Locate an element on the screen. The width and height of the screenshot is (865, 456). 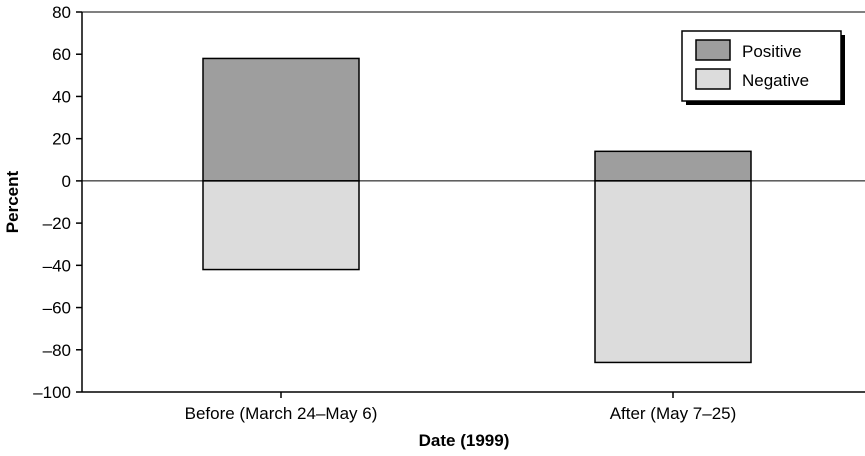
legend-label-negative: Negative is located at coordinates (775, 80).